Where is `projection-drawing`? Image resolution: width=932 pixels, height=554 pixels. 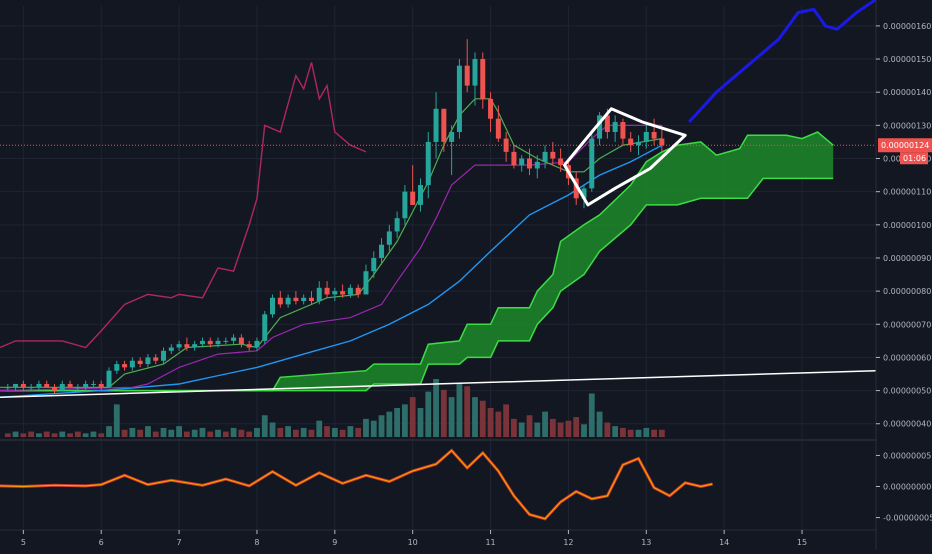
projection-drawing is located at coordinates (782, 62).